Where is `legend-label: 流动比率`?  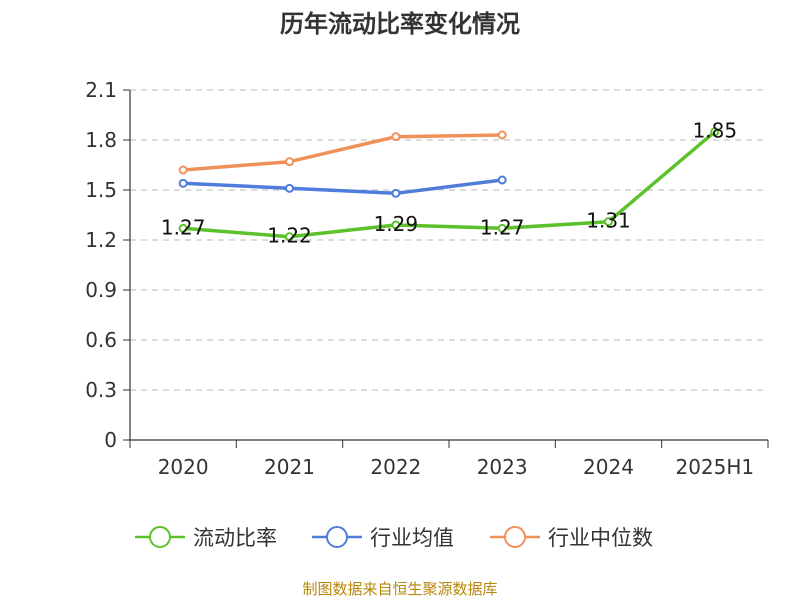 legend-label: 流动比率 is located at coordinates (235, 538).